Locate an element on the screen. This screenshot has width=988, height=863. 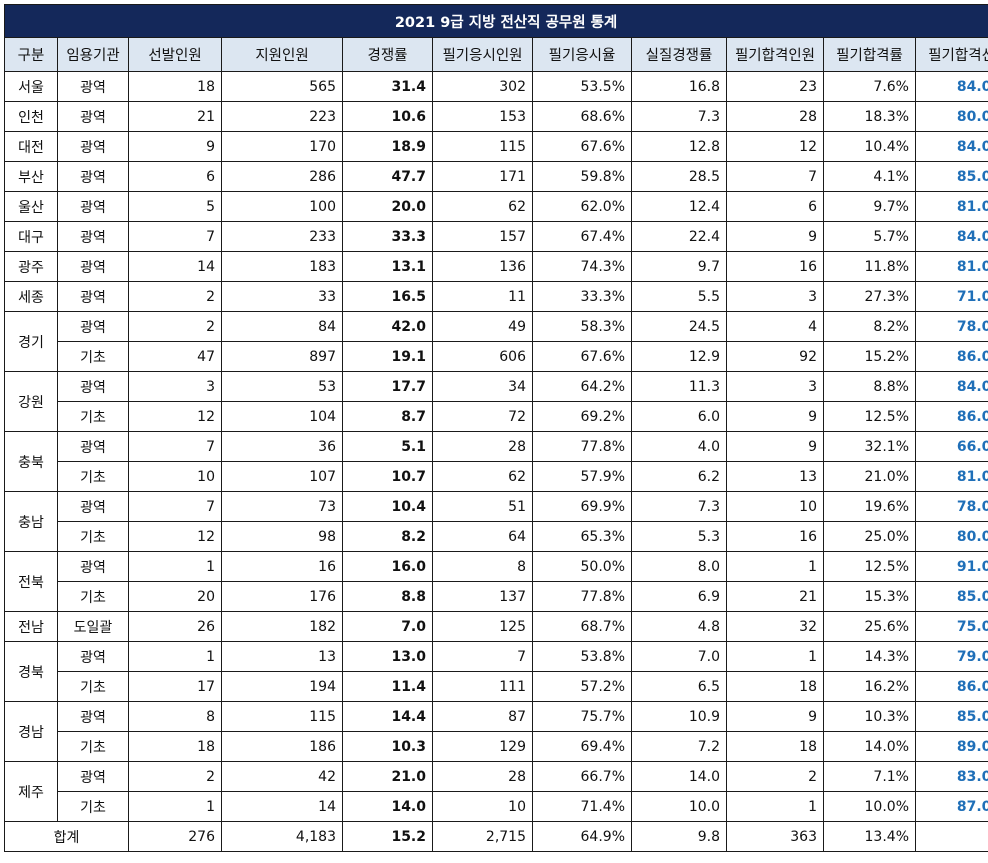
passers-cell: 1 is located at coordinates (775, 566).